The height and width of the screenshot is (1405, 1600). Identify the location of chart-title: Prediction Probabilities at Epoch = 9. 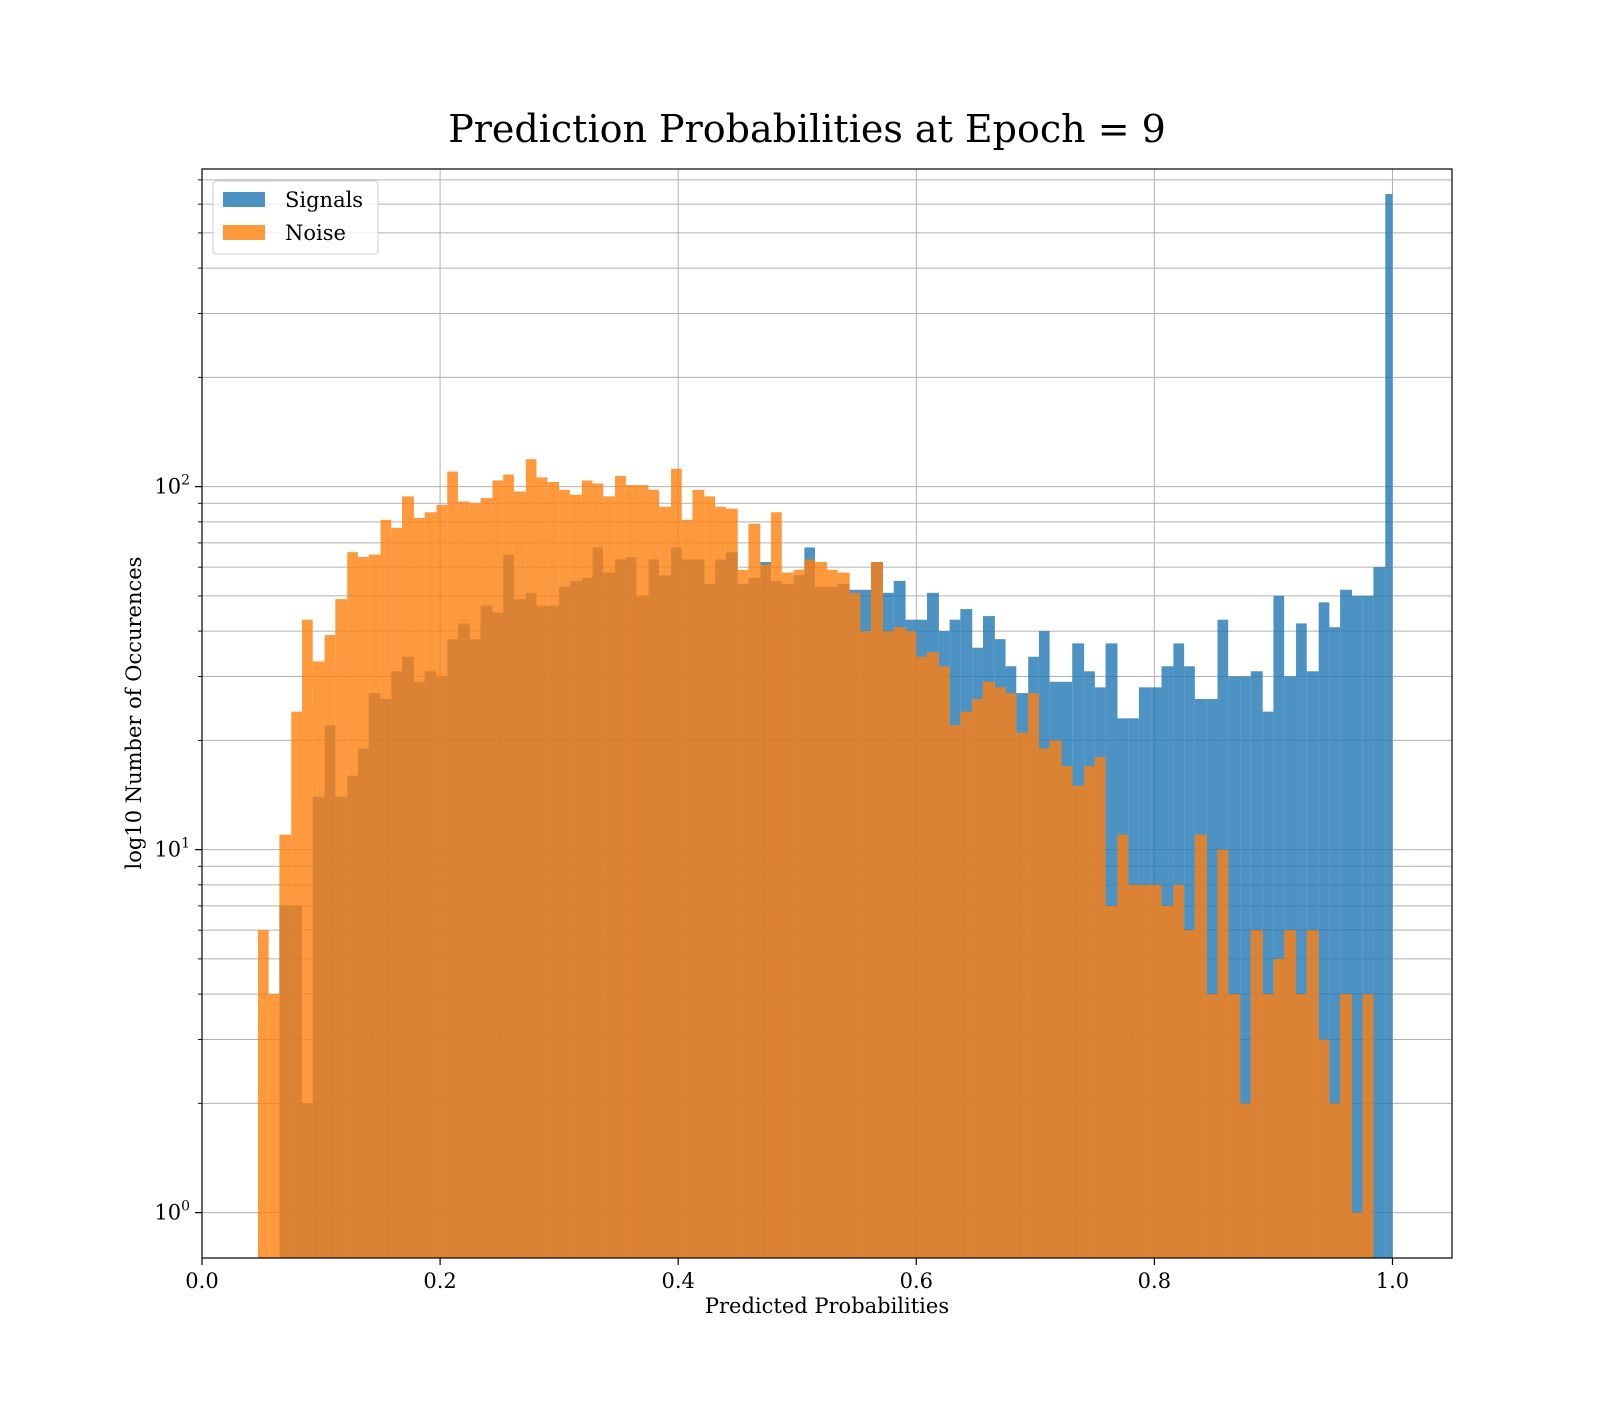
(807, 129).